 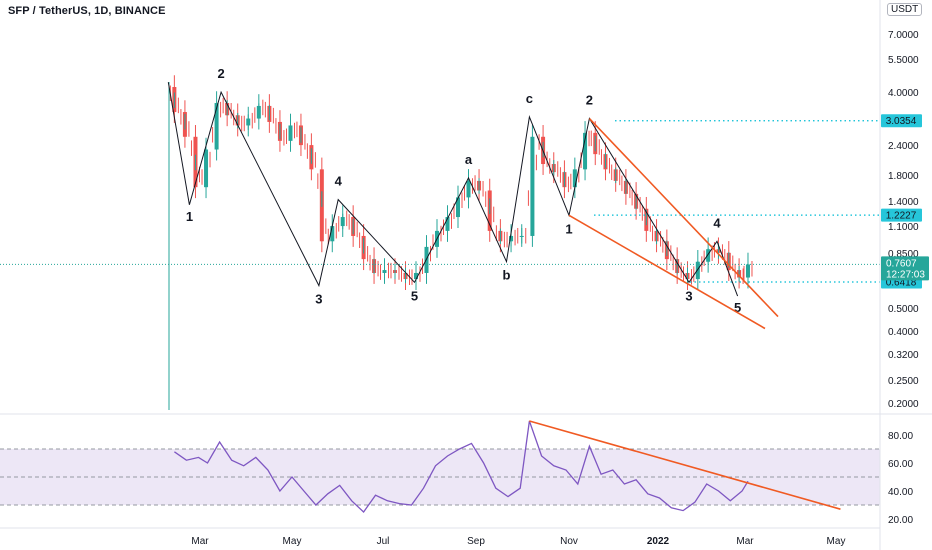 I want to click on price-tick-label: 1.8000, so click(x=903, y=176).